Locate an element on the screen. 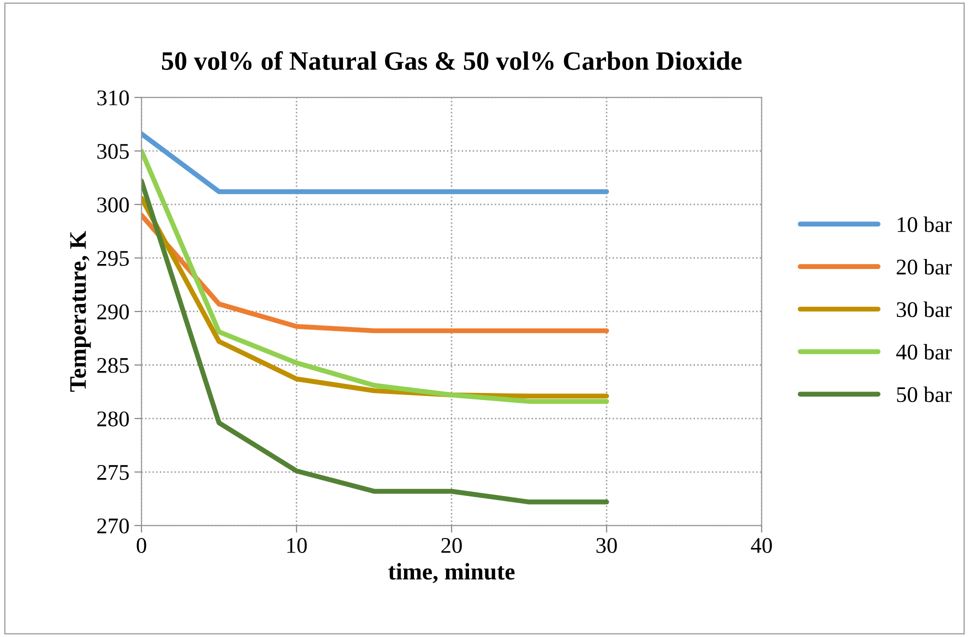  y-tick-label: 300 is located at coordinates (113, 204).